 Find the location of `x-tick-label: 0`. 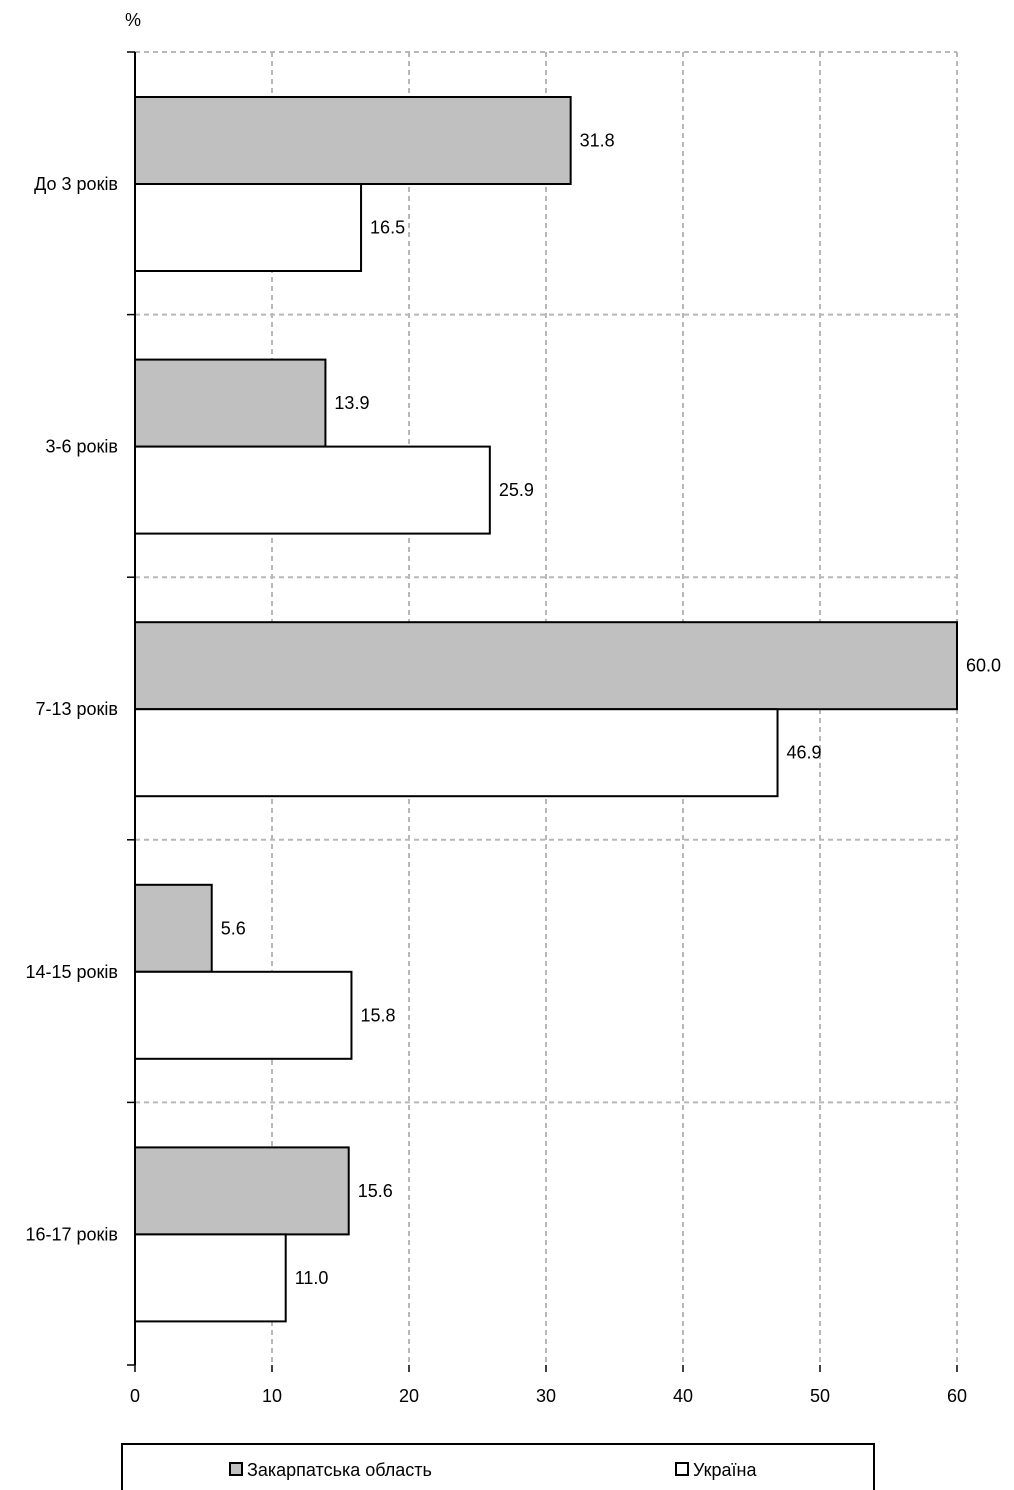

x-tick-label: 0 is located at coordinates (135, 1396).